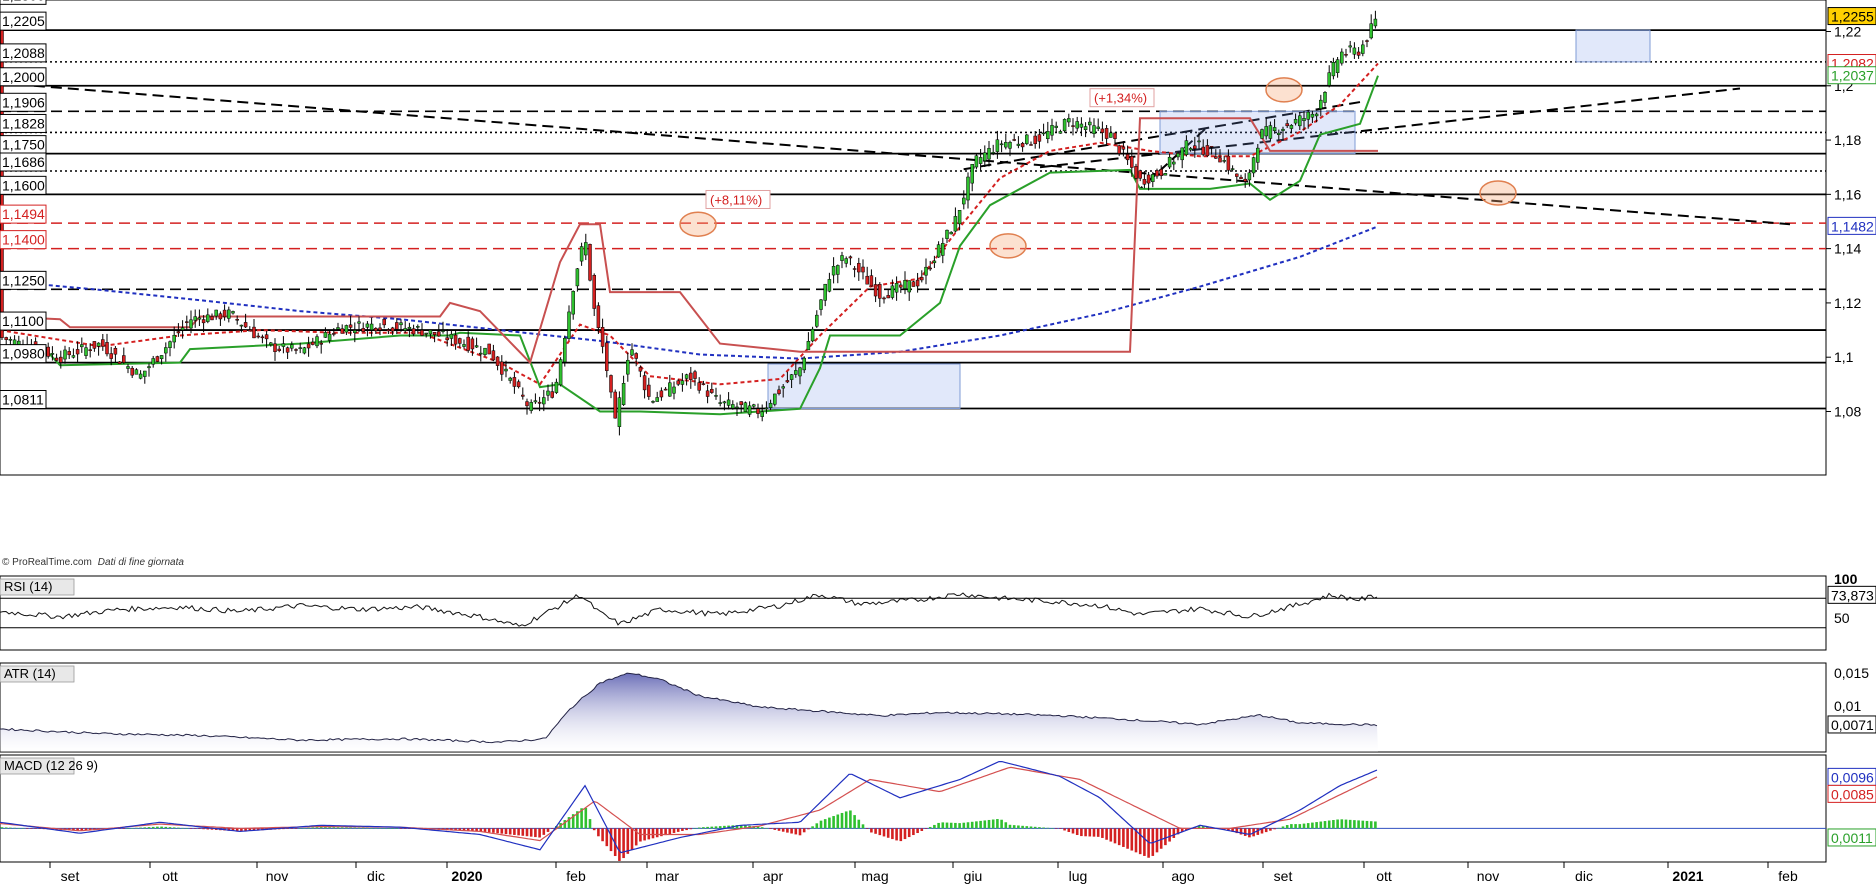 The width and height of the screenshot is (1876, 888). What do you see at coordinates (1847, 303) in the screenshot?
I see `y-tick-label: 1,12` at bounding box center [1847, 303].